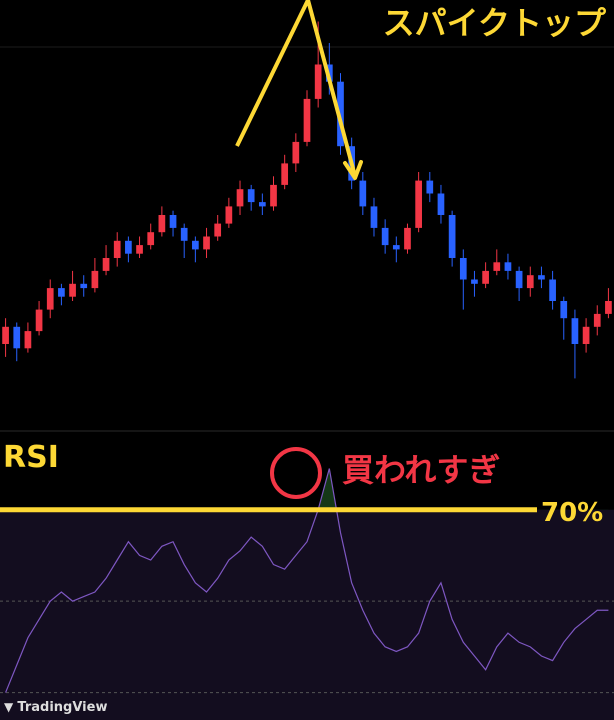 Image resolution: width=614 pixels, height=720 pixels. What do you see at coordinates (353, 170) in the screenshot?
I see `arrow-head` at bounding box center [353, 170].